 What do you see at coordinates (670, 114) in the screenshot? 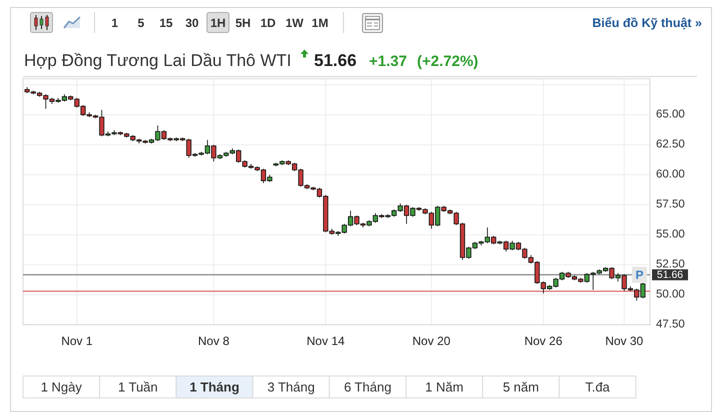
I see `y-tick-label: 65.00` at bounding box center [670, 114].